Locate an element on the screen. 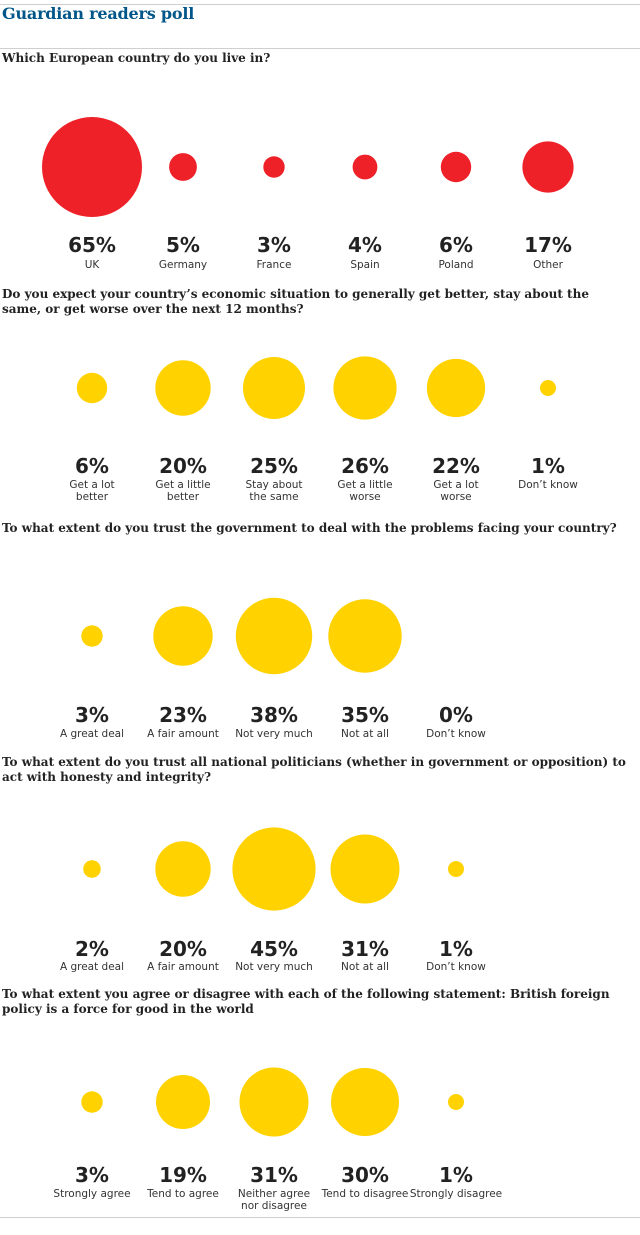 Image resolution: width=640 pixels, height=1235 pixels. value-label-5-3: 31% is located at coordinates (274, 1175).